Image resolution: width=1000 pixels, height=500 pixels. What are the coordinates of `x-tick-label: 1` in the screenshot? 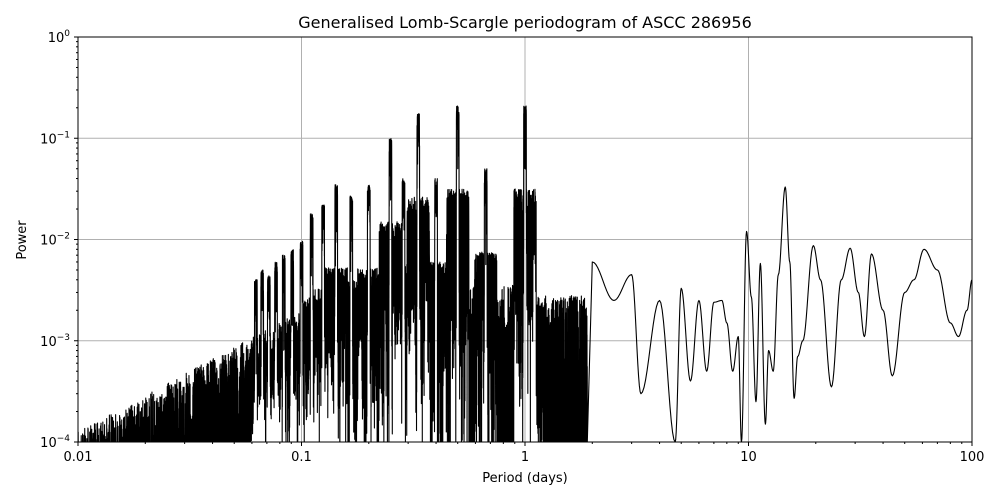 It's located at (525, 457).